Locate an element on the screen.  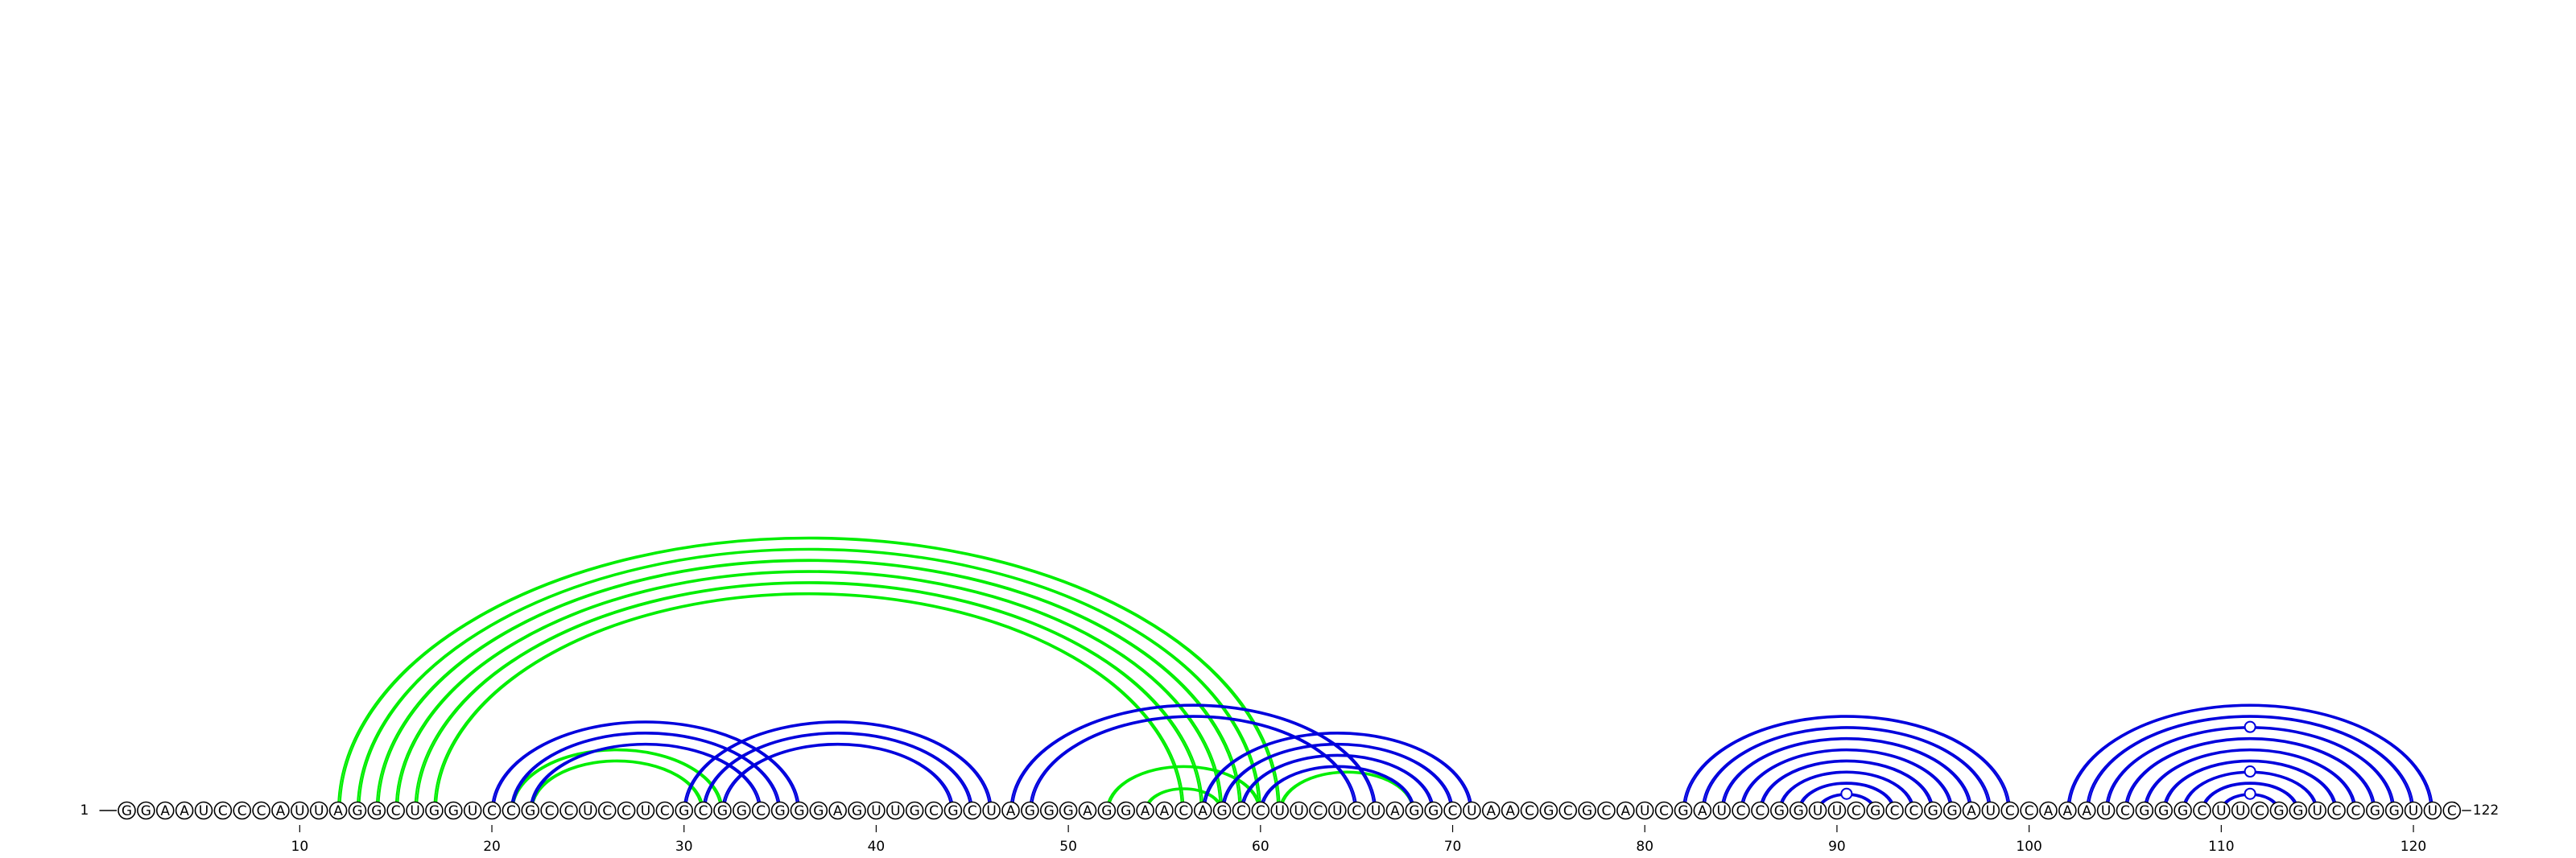
nucleotide-116: C is located at coordinates (2336, 811).